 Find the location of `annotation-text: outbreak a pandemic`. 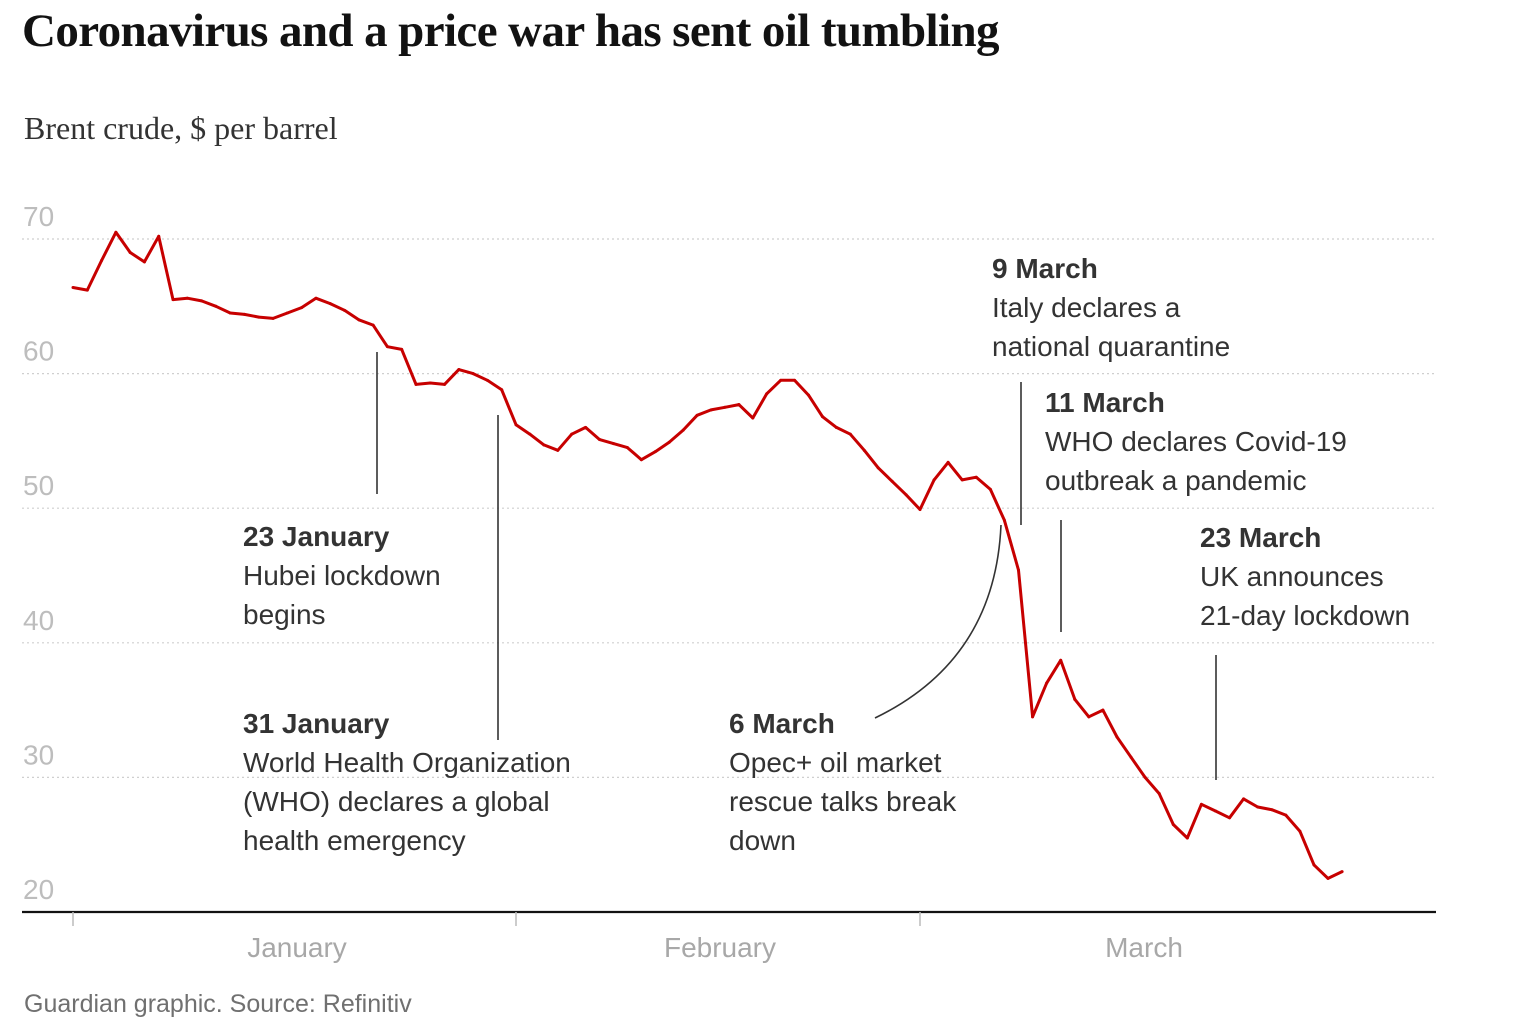

annotation-text: outbreak a pandemic is located at coordinates (1176, 480).